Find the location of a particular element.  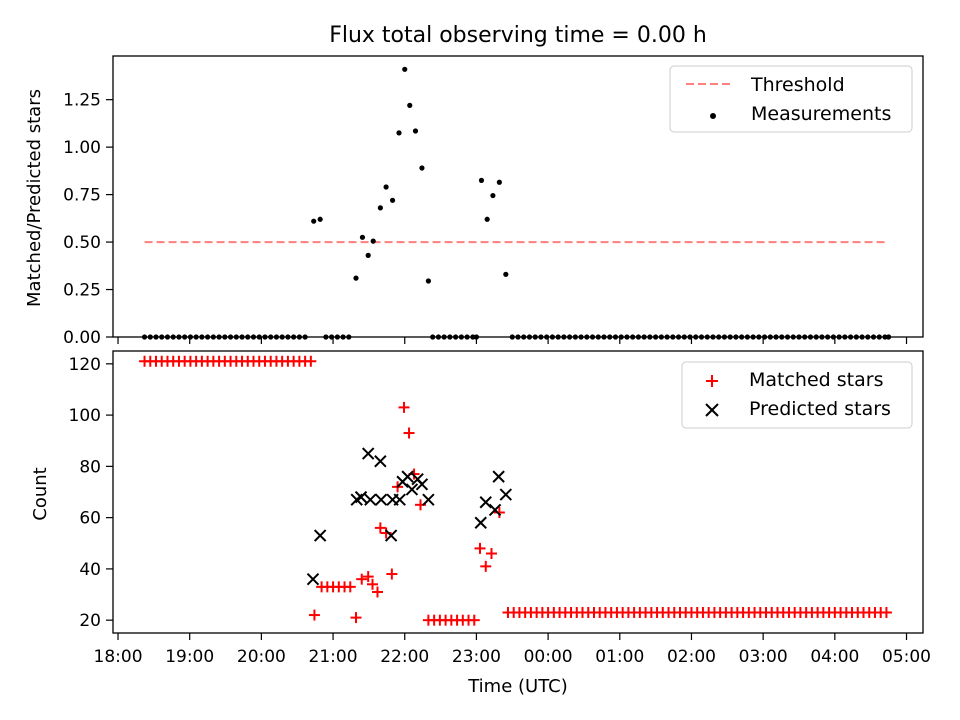

top-ytick-label: 1.00 is located at coordinates (82, 148).